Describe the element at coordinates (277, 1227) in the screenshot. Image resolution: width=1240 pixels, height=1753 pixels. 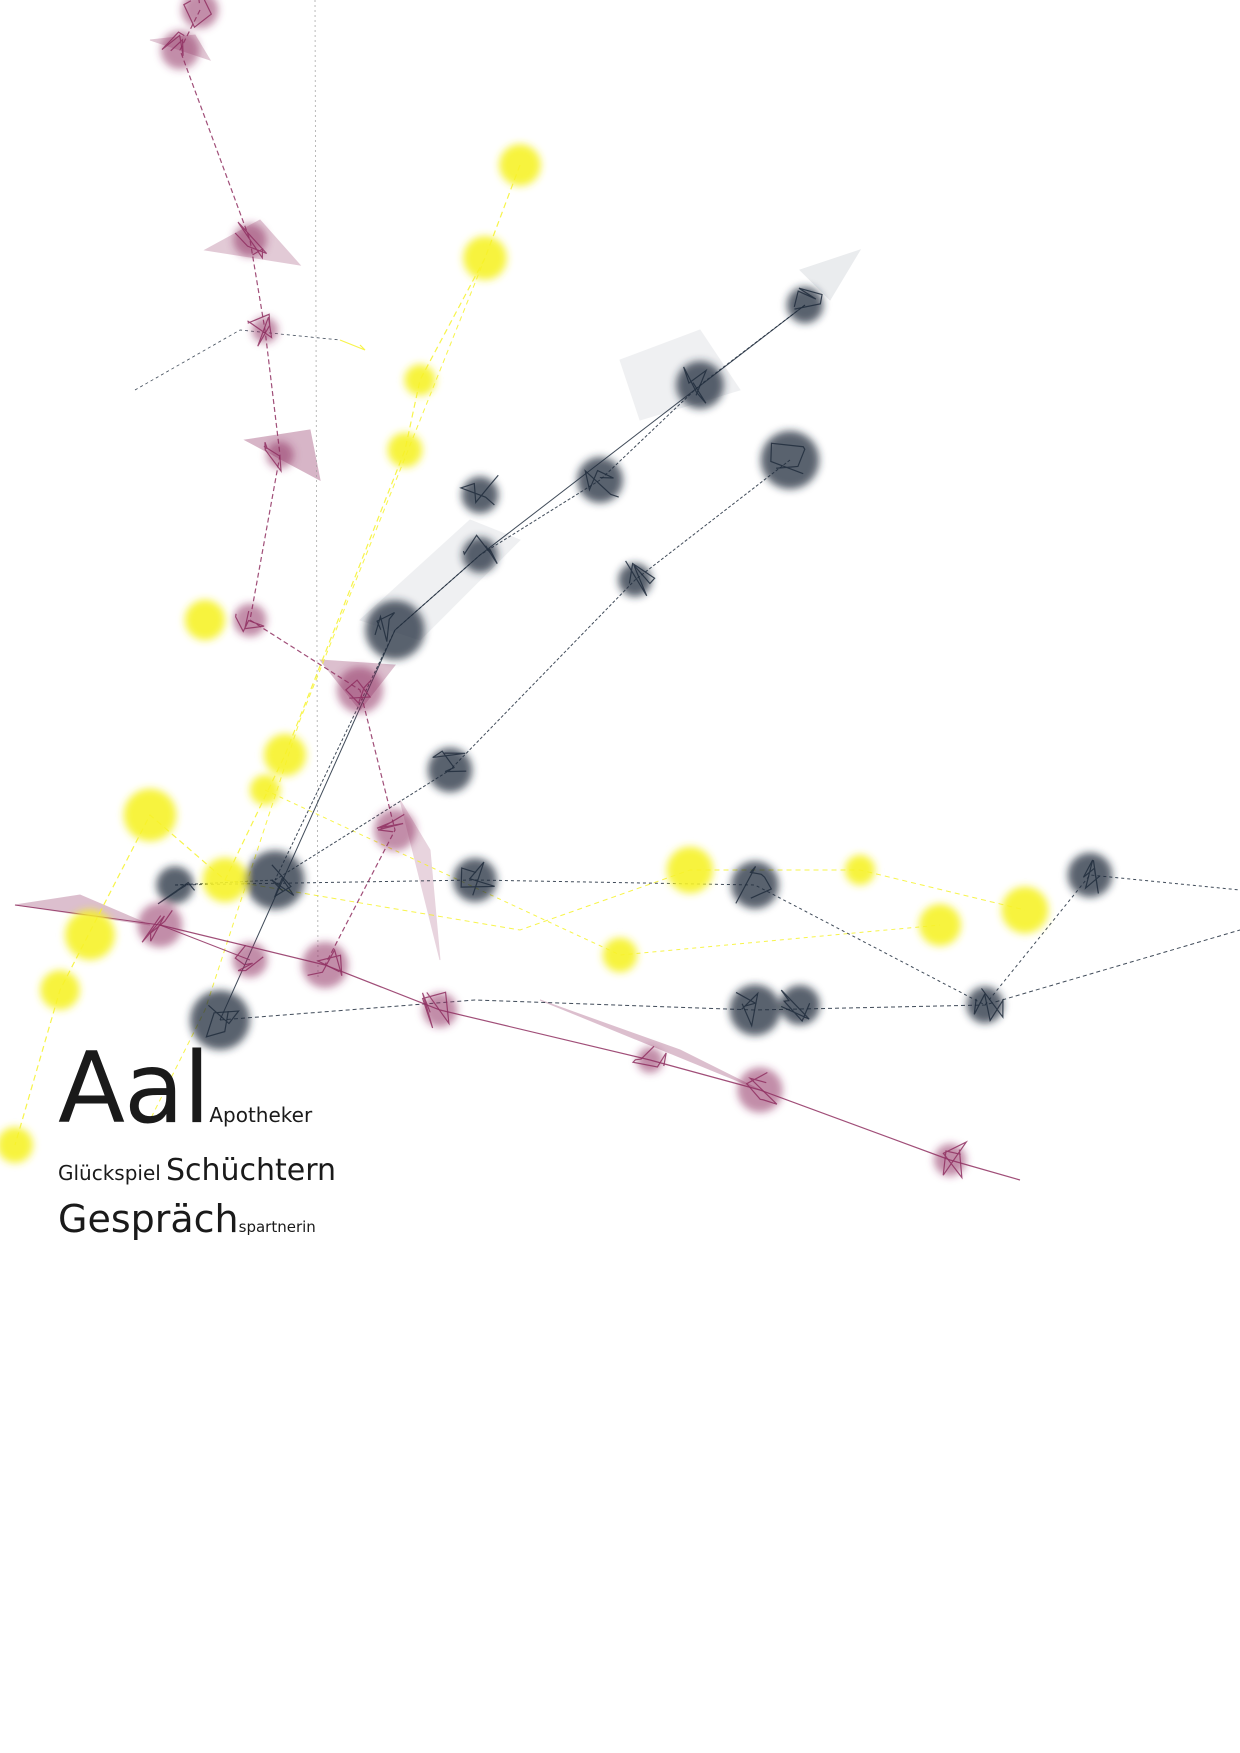
I see `title-word-spartnerin: spartnerin` at that location.